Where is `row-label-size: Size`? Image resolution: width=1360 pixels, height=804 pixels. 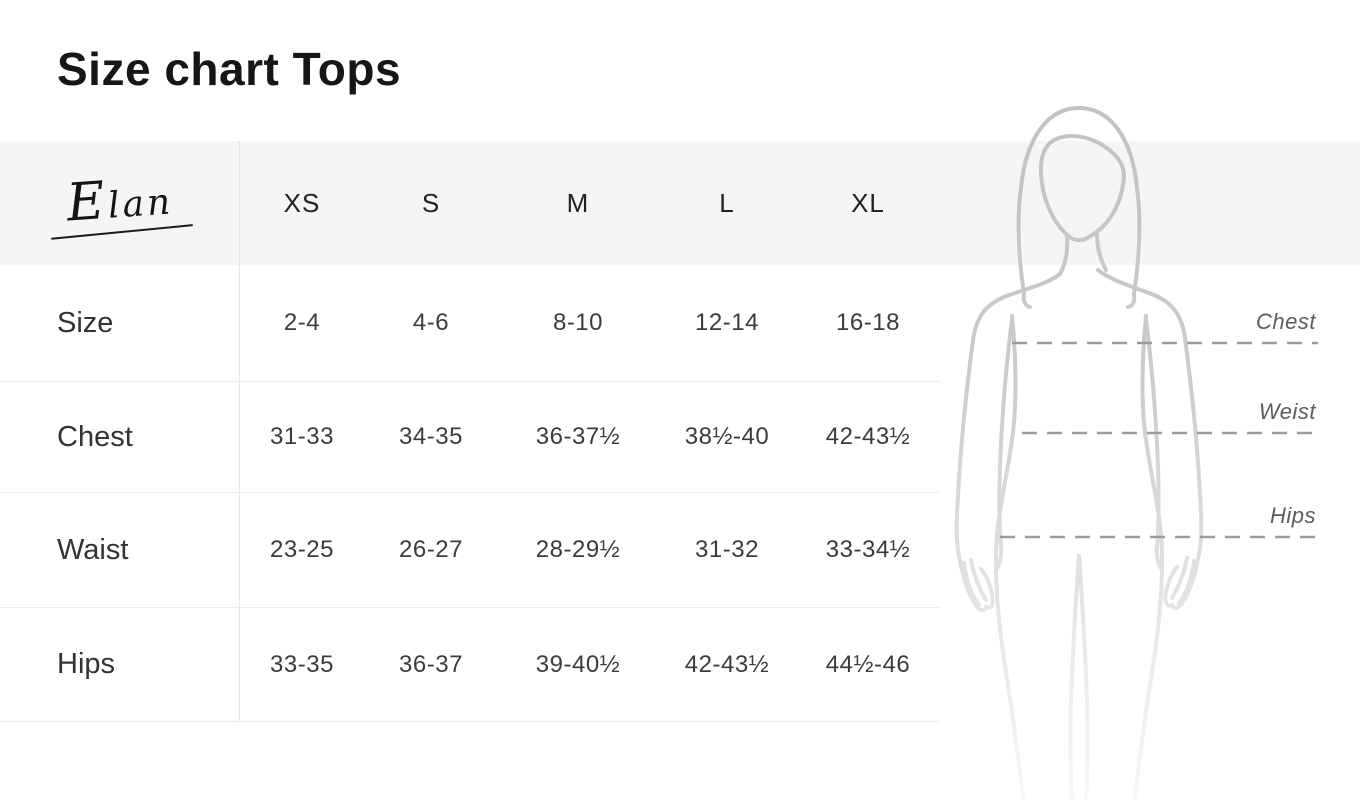
row-label-size: Size is located at coordinates (120, 323).